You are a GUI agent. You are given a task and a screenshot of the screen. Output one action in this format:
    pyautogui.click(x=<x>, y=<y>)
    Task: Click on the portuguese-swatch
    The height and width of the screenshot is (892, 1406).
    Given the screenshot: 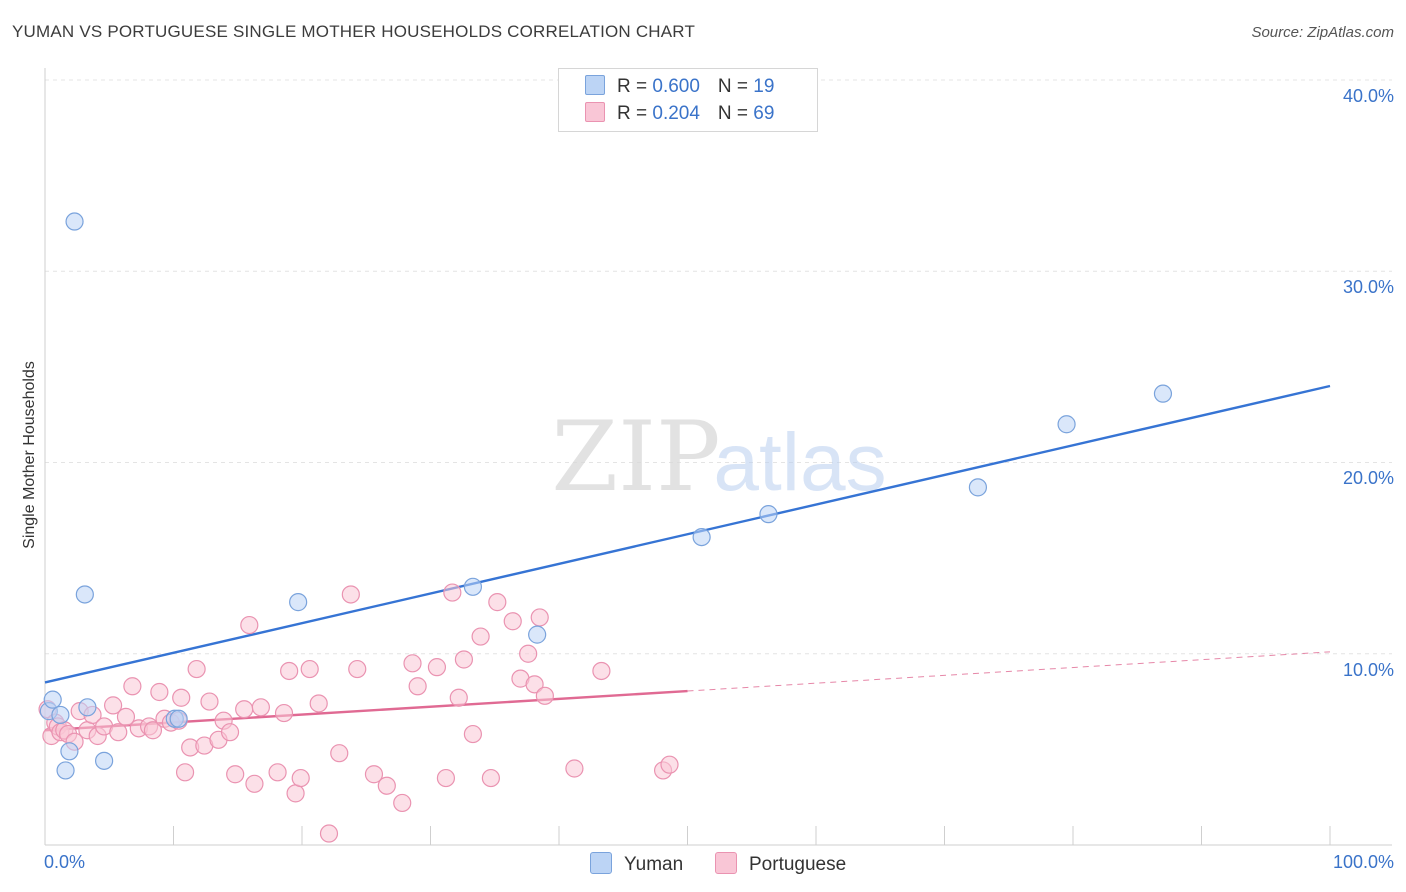 What is the action you would take?
    pyautogui.click(x=595, y=112)
    